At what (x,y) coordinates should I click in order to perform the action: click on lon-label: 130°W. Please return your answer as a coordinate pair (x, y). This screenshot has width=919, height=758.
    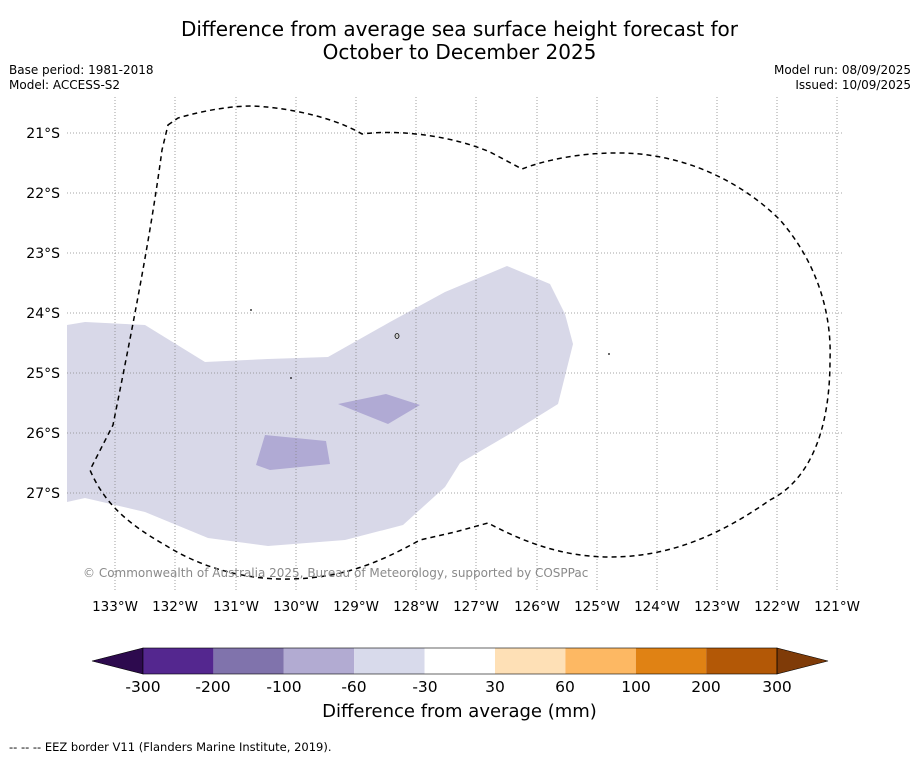
    Looking at the image, I should click on (296, 607).